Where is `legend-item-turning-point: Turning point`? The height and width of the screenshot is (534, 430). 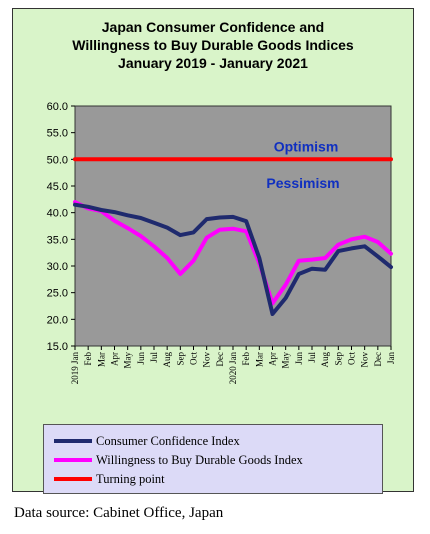 legend-item-turning-point: Turning point is located at coordinates (109, 479).